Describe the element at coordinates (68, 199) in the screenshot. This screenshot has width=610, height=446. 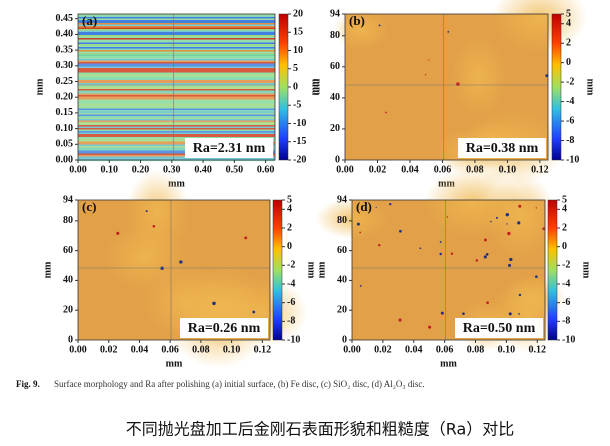
I see `y-tick-label: 94` at that location.